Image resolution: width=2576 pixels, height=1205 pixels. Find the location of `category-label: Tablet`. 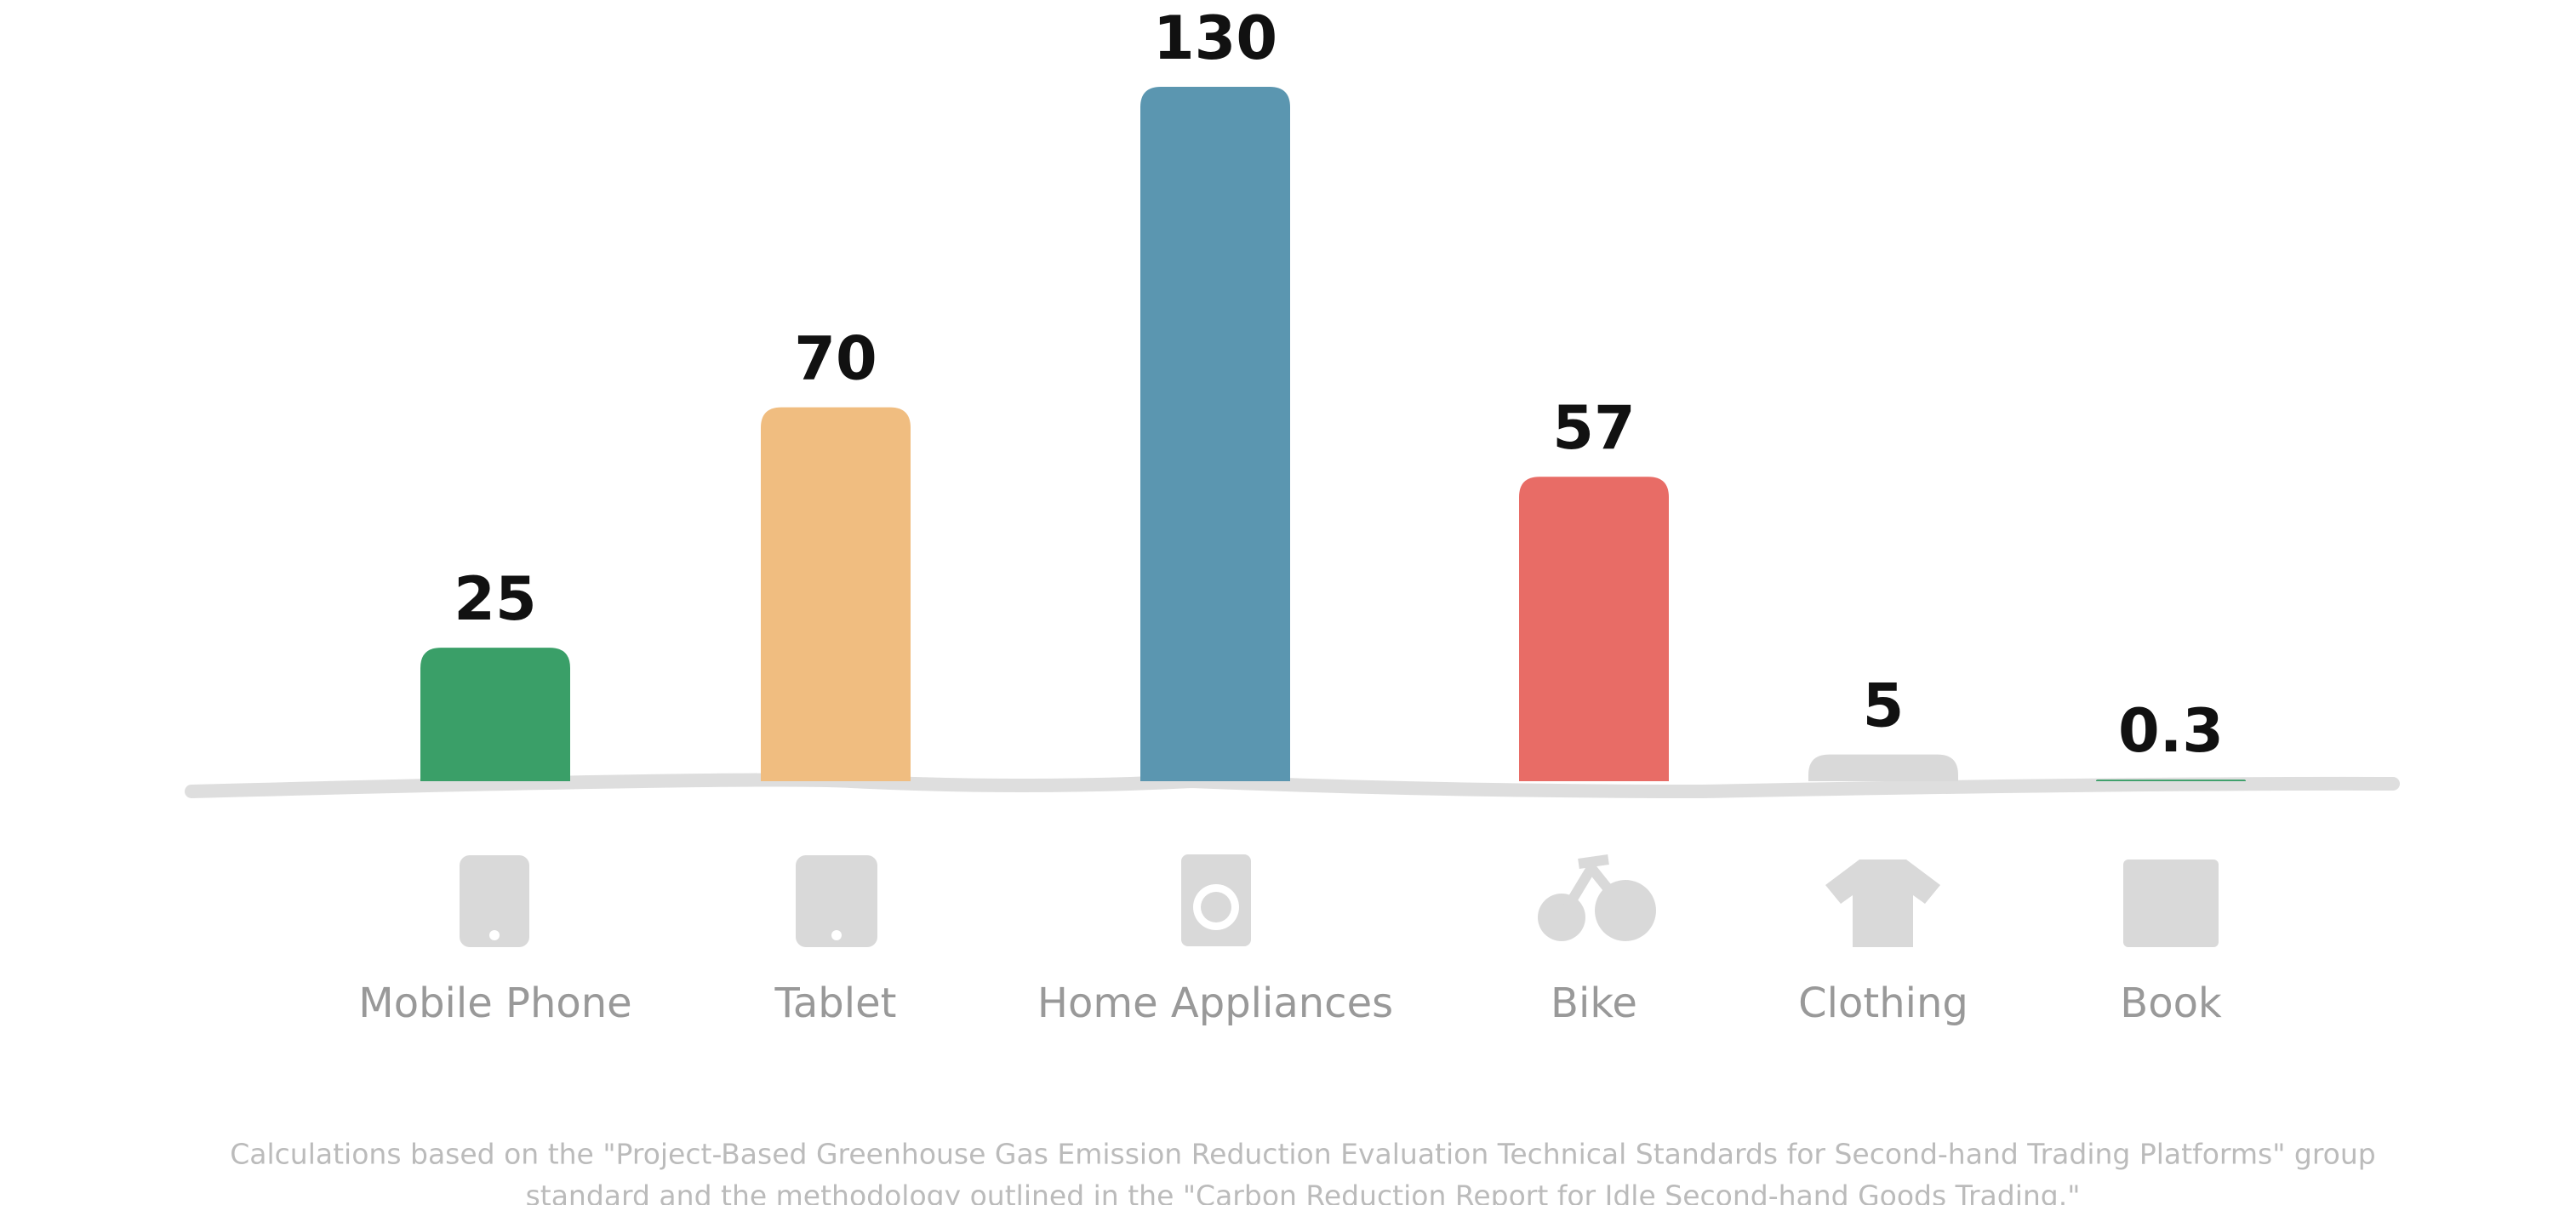

category-label: Tablet is located at coordinates (835, 1003).